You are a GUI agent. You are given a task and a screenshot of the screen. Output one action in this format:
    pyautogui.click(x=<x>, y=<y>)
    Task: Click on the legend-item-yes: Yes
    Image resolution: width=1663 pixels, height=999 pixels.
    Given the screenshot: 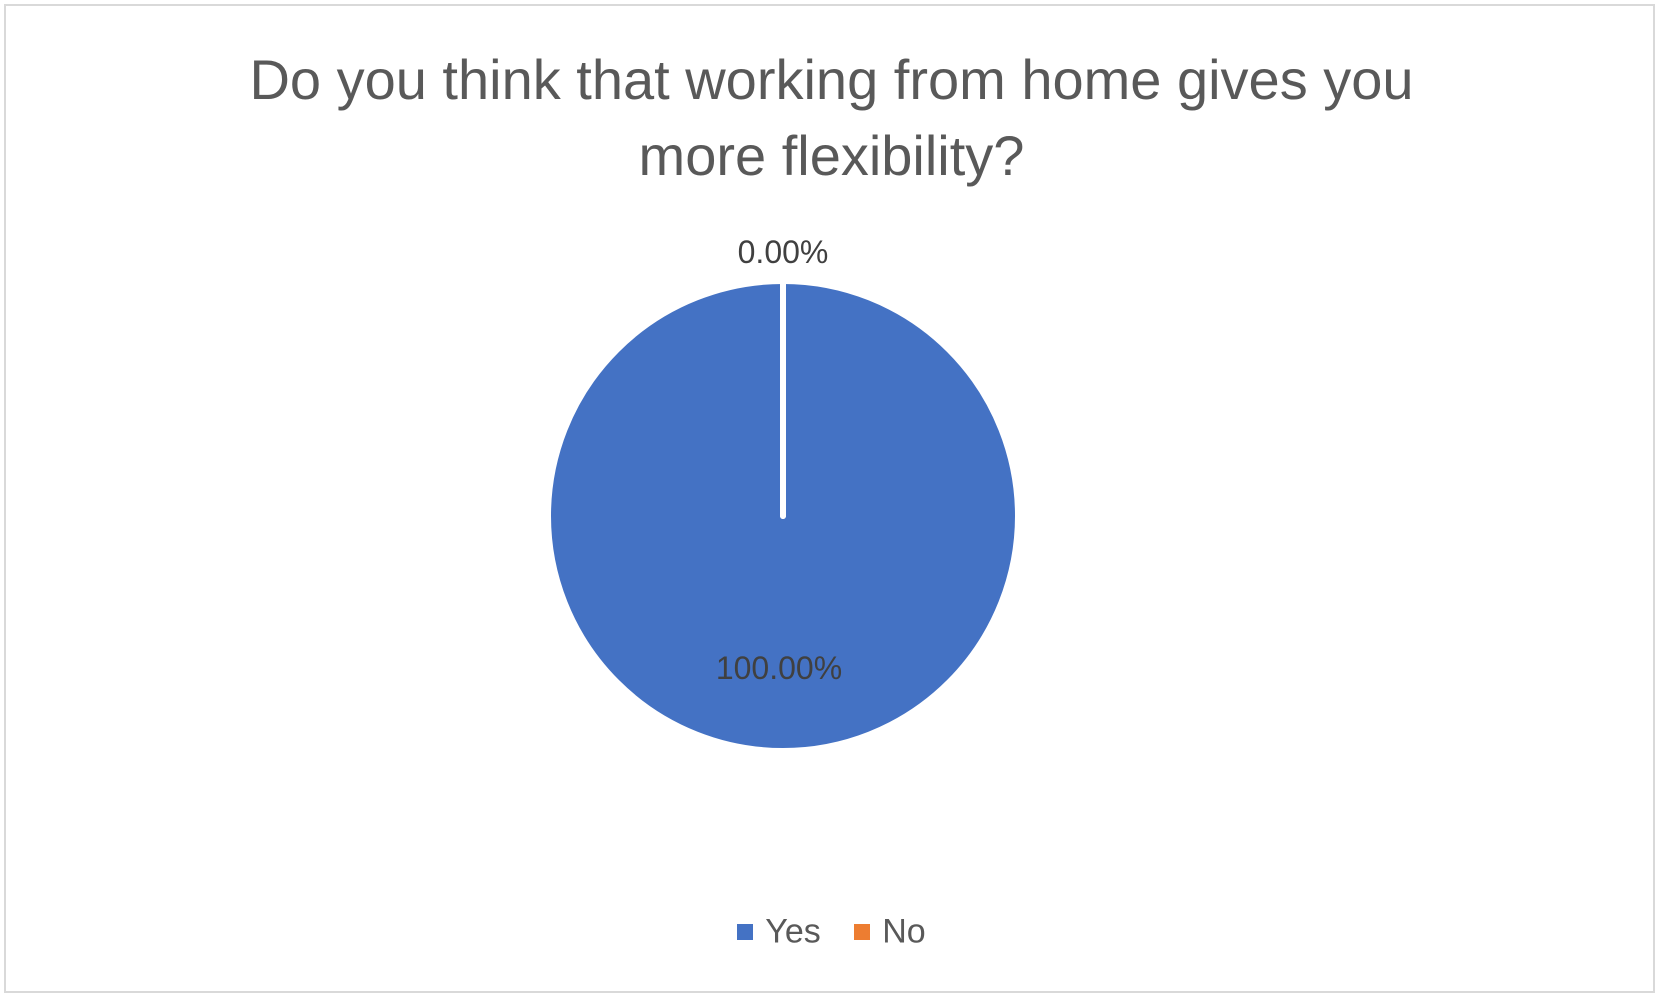 What is the action you would take?
    pyautogui.click(x=779, y=931)
    